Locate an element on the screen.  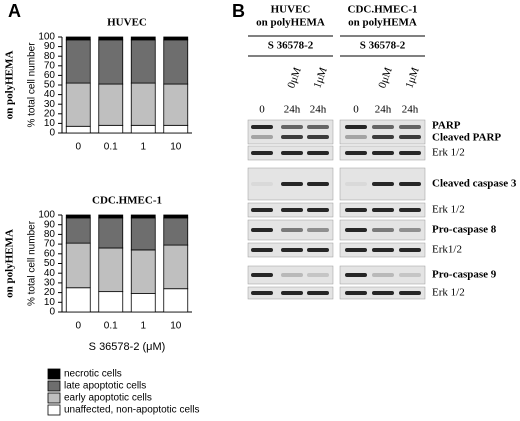
group-title: CDC.HMEC-1 is located at coordinates (383, 10).